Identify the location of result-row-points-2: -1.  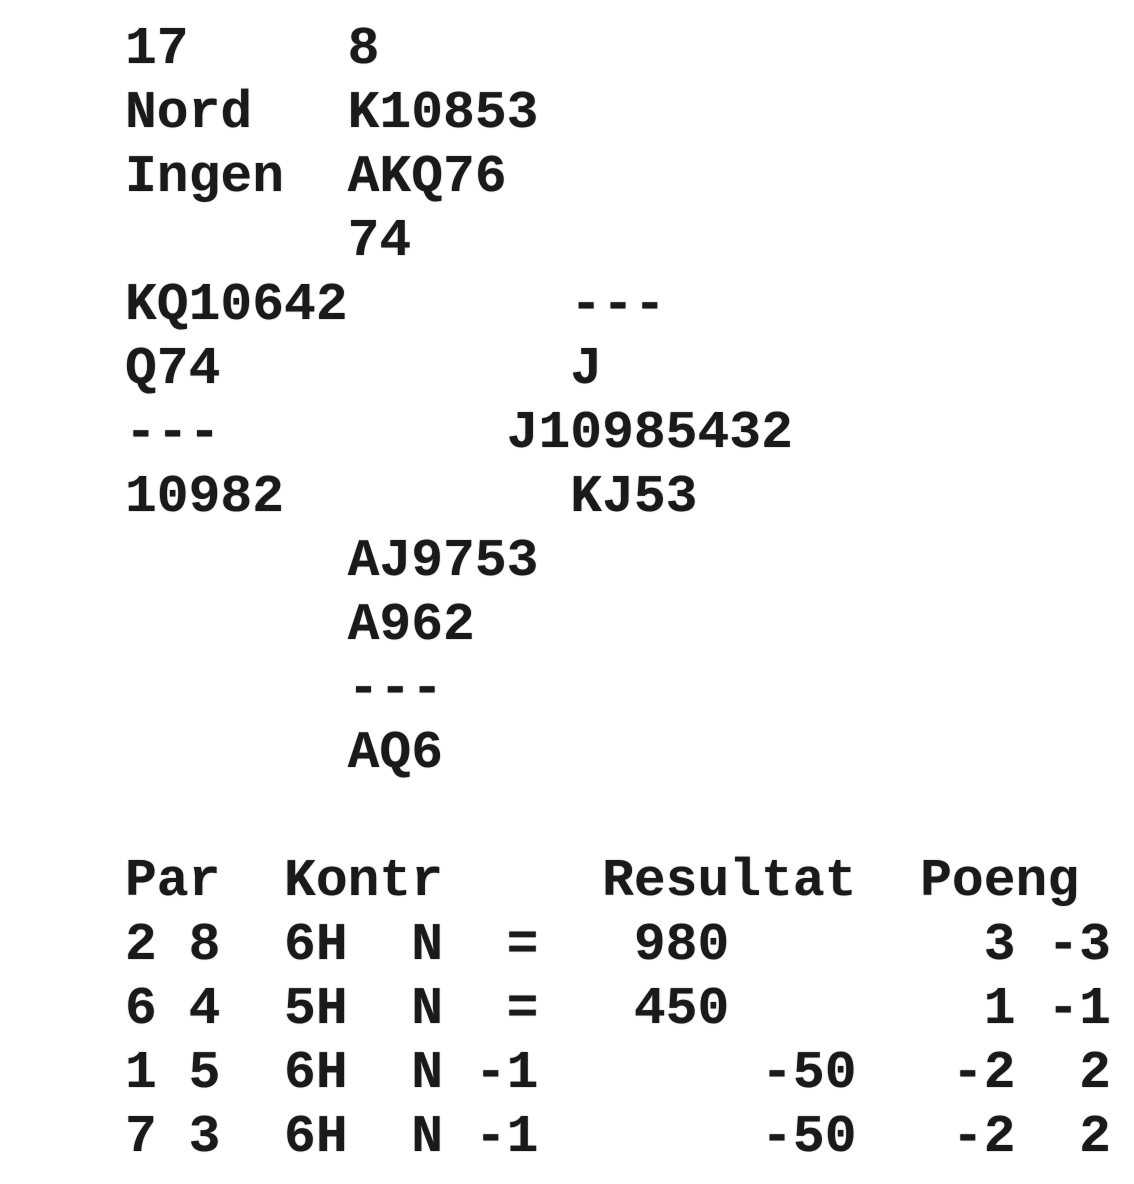
(1079, 1009).